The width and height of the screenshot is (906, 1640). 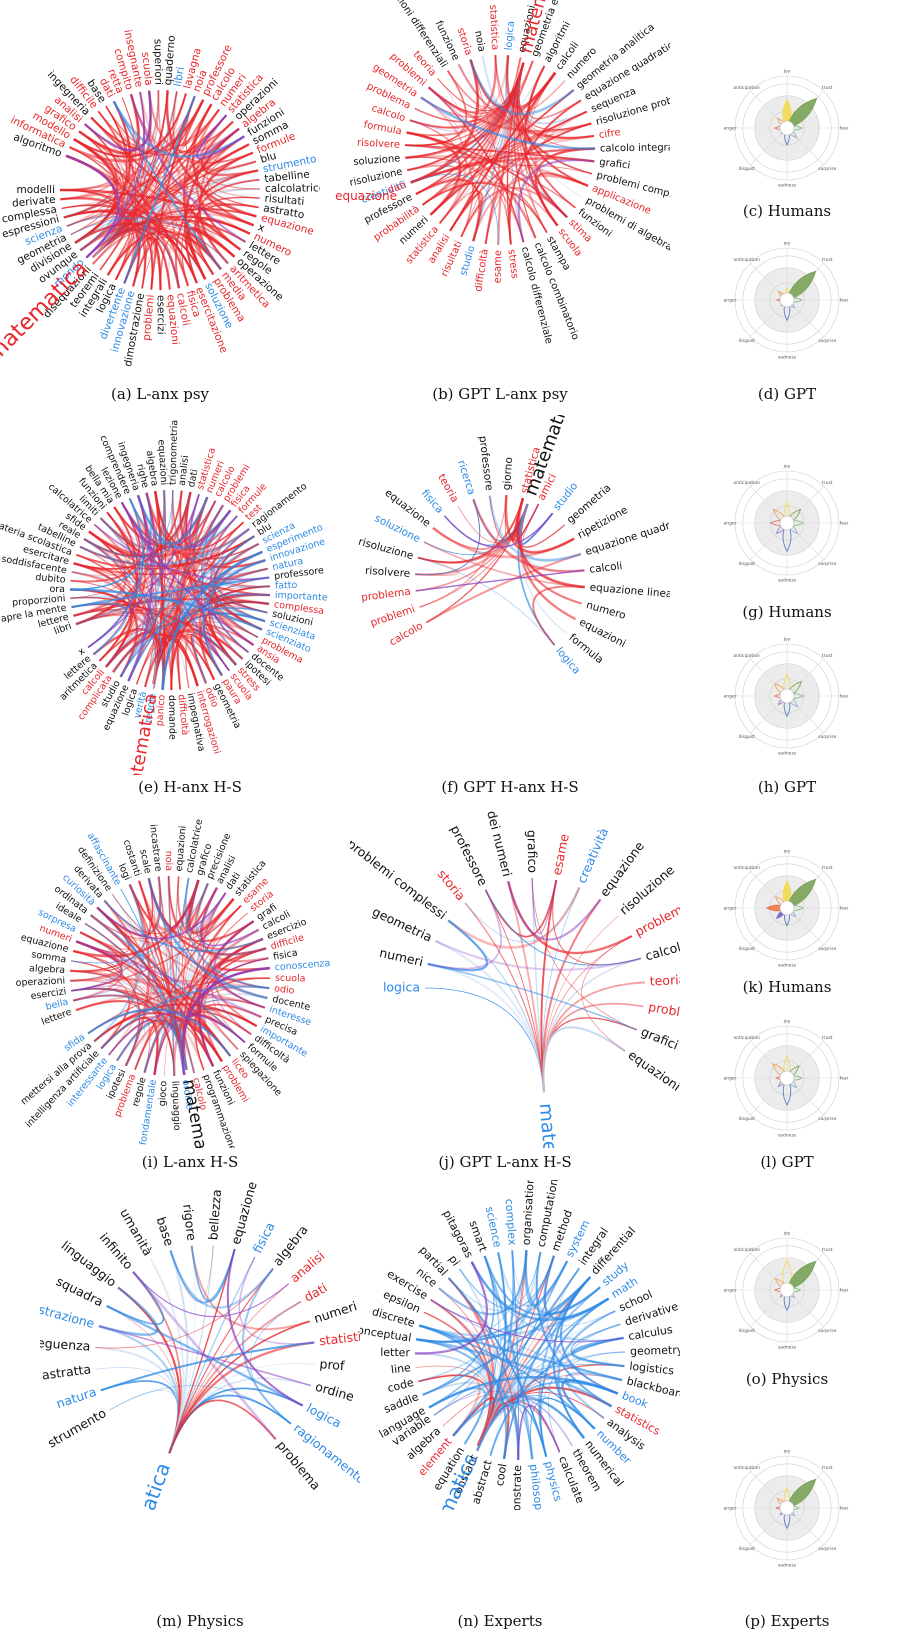 What do you see at coordinates (149, 317) in the screenshot?
I see `word-label: problemi` at bounding box center [149, 317].